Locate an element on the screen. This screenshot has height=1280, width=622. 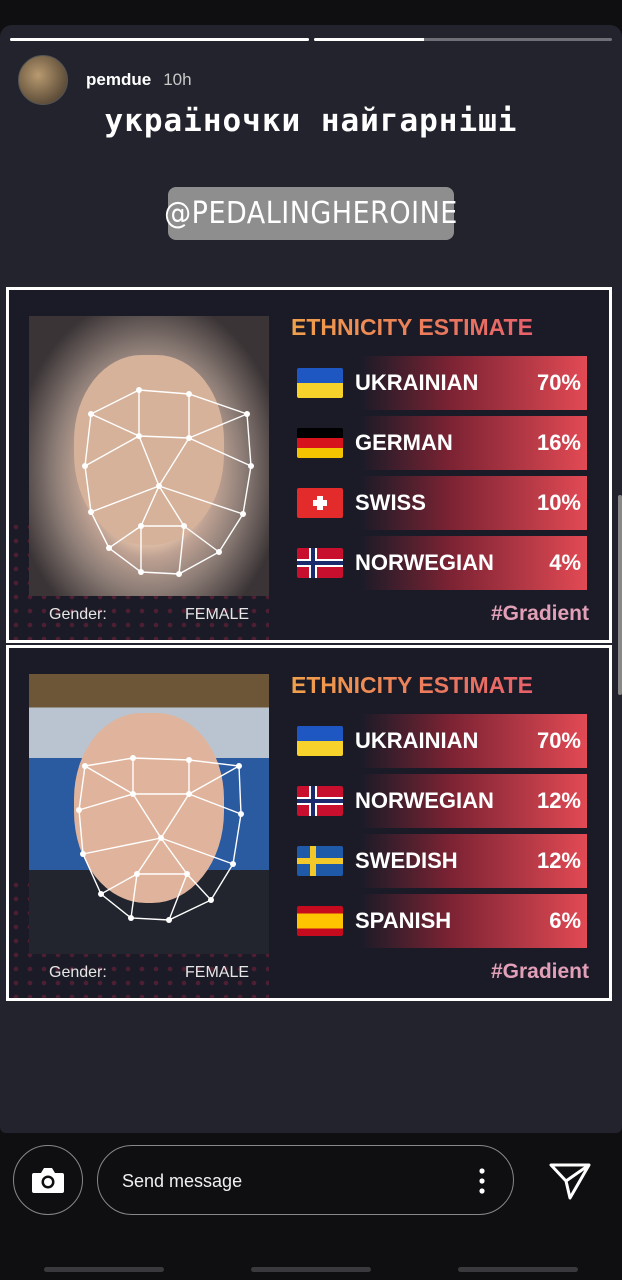
username: pemdue is located at coordinates (119, 79).